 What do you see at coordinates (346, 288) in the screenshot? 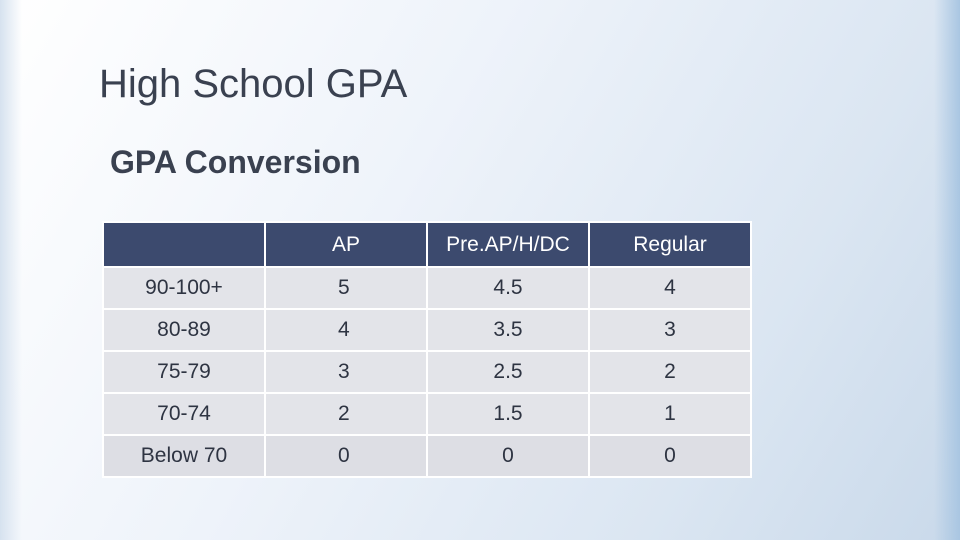
I see `ap-value-cell: 5` at bounding box center [346, 288].